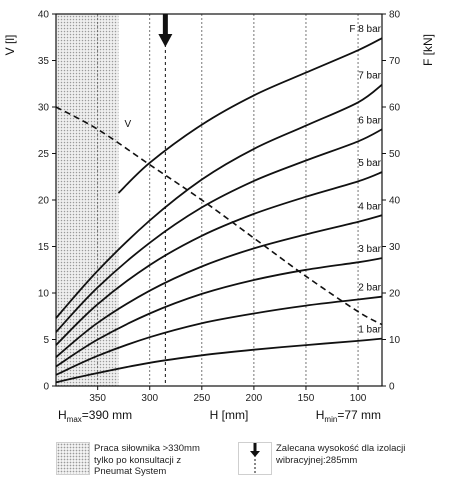  I want to click on y-left-tick-label: 20, so click(44, 201).